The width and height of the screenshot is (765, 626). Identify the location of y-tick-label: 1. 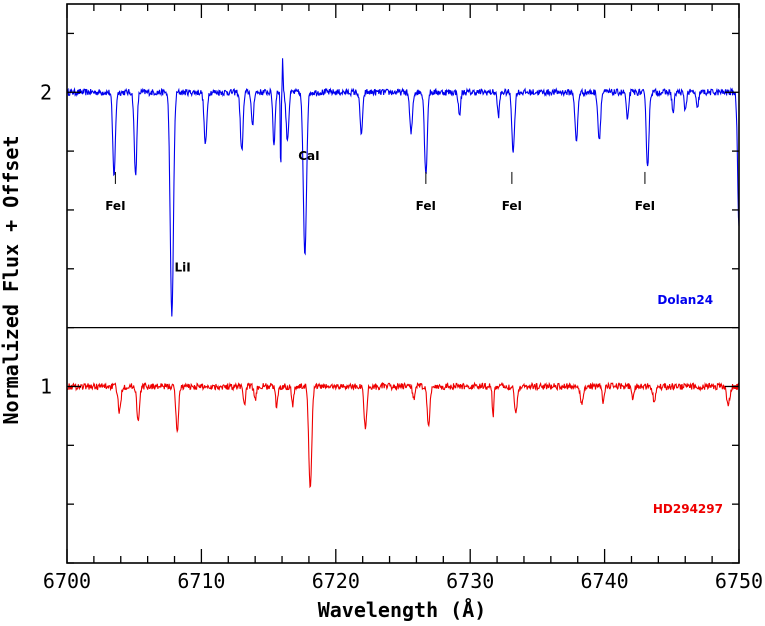
(46, 386).